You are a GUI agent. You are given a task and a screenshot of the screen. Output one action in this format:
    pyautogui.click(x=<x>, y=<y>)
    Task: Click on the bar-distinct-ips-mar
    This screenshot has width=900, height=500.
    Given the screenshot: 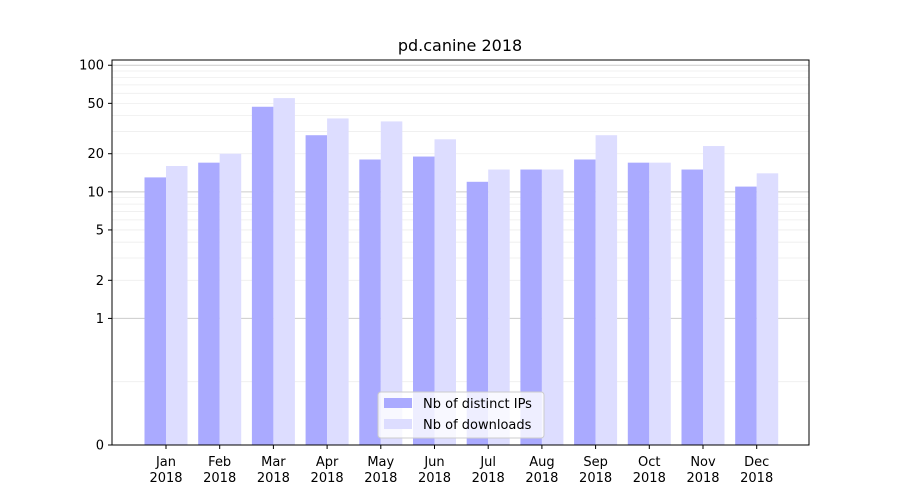 What is the action you would take?
    pyautogui.click(x=262, y=275)
    